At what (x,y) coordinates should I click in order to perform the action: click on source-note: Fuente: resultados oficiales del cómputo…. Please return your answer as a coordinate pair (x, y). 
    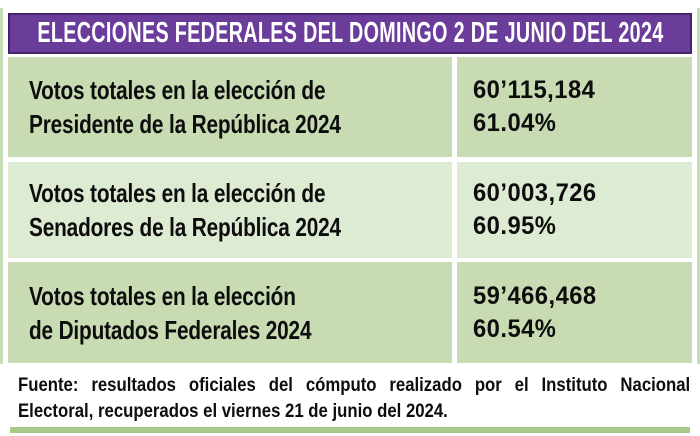
    Looking at the image, I should click on (359, 399).